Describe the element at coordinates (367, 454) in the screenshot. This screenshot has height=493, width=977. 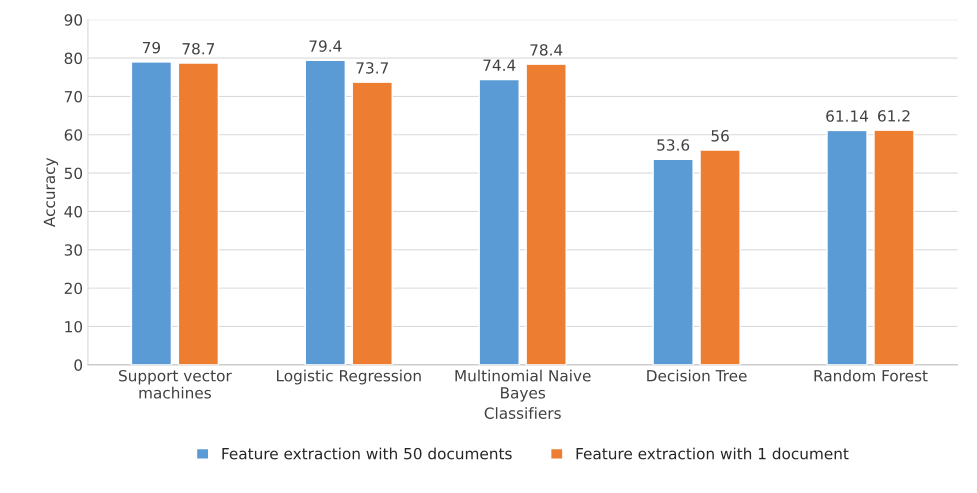
I see `legend-label: Feature extraction with 50 documents` at that location.